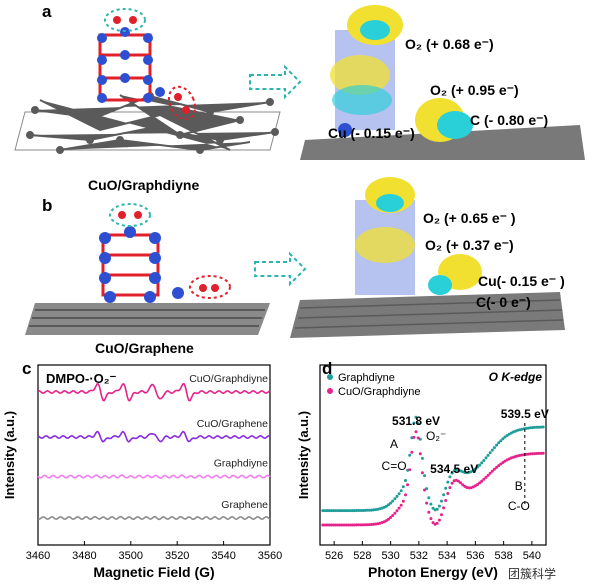 This screenshot has height=587, width=596. What do you see at coordinates (154, 518) in the screenshot?
I see `series-line-c` at bounding box center [154, 518].